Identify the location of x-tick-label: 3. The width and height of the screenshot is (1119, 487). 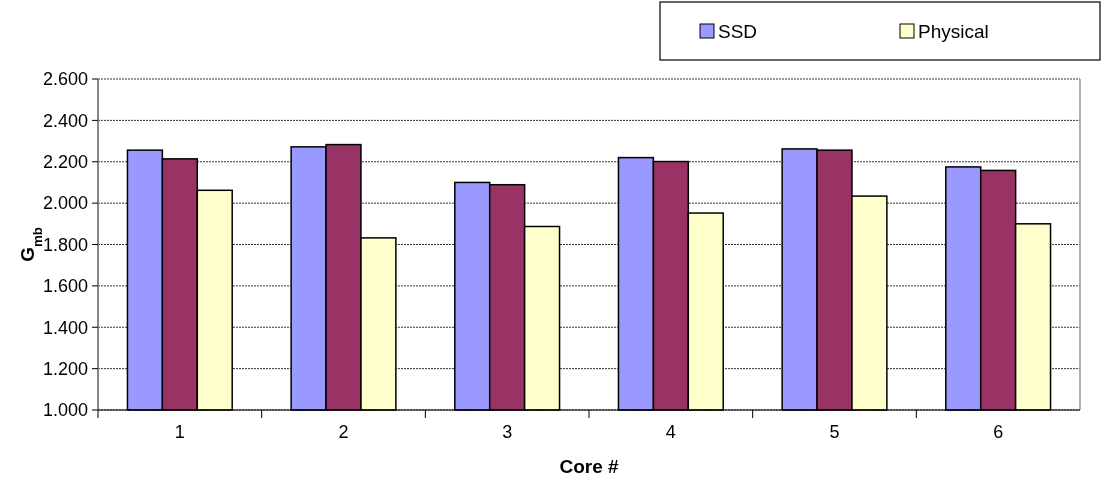
(507, 432).